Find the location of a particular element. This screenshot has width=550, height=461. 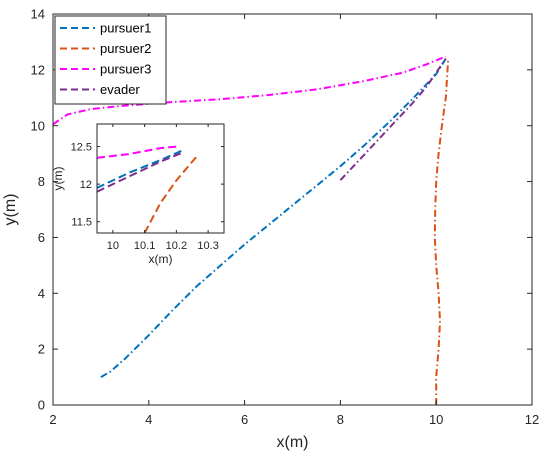

legend-label-evader: evader is located at coordinates (120, 89).